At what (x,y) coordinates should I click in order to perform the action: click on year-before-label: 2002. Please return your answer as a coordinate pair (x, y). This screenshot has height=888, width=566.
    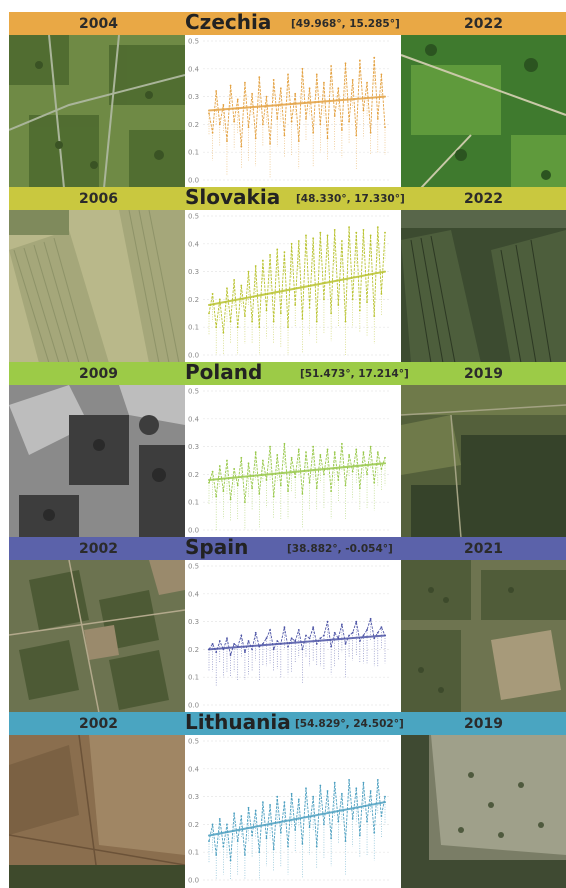
    Looking at the image, I should click on (98, 724).